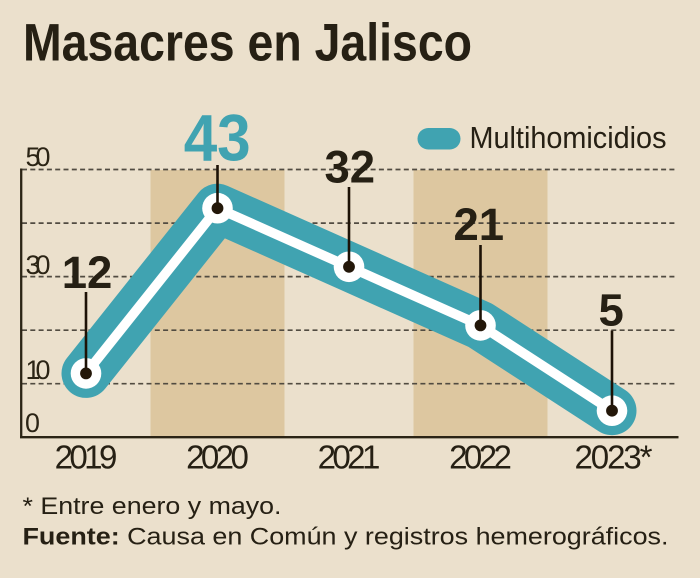  I want to click on svg-text: 0, so click(32, 423).